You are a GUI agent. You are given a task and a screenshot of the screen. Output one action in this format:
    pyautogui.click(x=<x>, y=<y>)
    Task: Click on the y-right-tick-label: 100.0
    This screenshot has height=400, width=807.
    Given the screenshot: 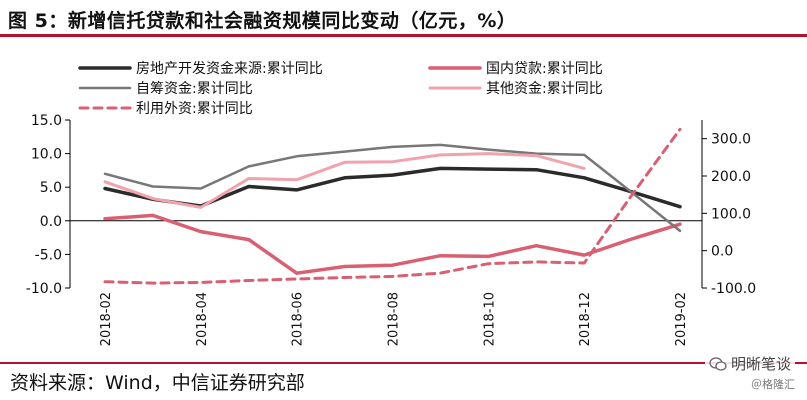 What is the action you would take?
    pyautogui.click(x=731, y=214)
    